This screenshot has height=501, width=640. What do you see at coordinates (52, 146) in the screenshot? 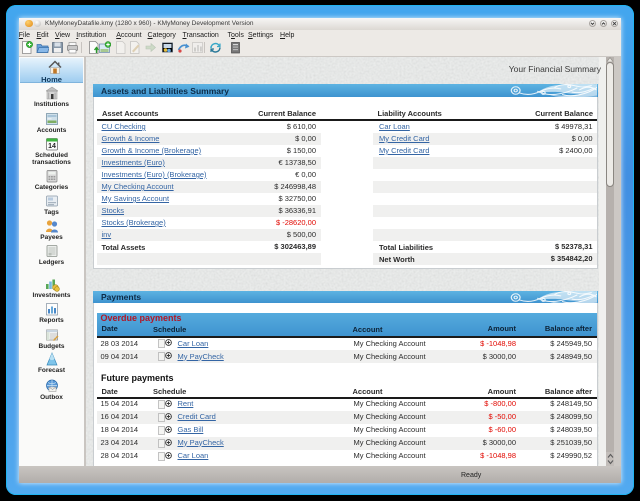
I see `svg-text: 14` at bounding box center [52, 146].